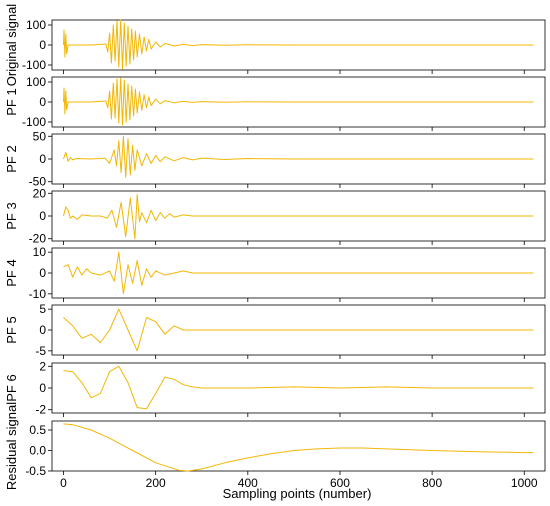 Image resolution: width=550 pixels, height=506 pixels. What do you see at coordinates (524, 483) in the screenshot?
I see `x-tick-label: 1000` at bounding box center [524, 483].